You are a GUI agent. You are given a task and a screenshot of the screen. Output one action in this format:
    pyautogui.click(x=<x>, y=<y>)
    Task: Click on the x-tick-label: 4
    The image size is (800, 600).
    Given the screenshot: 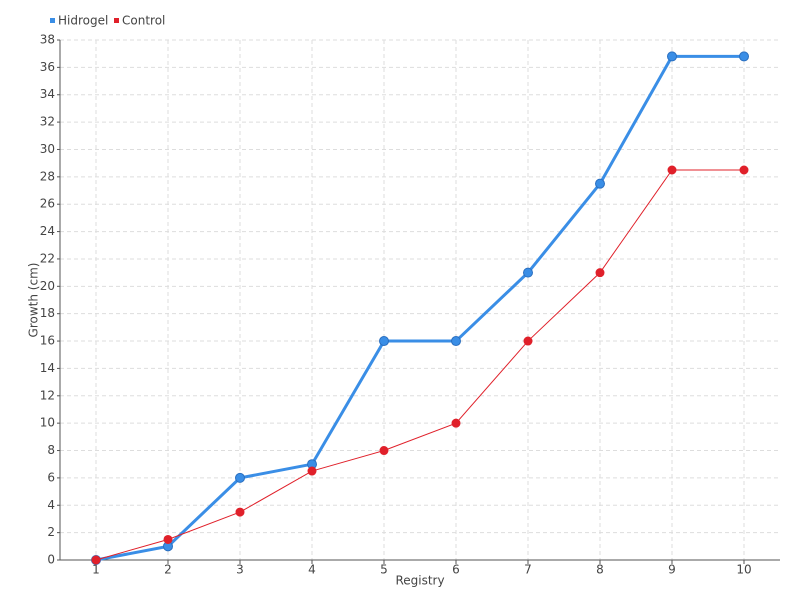 What is the action you would take?
    pyautogui.click(x=312, y=570)
    